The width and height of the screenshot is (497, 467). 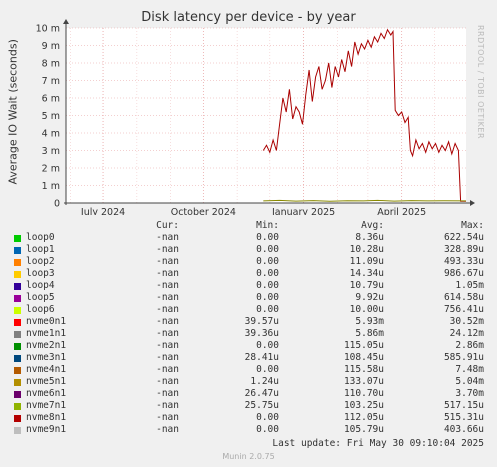 What do you see at coordinates (366, 261) in the screenshot?
I see `legend-avg: 11.09u` at bounding box center [366, 261].